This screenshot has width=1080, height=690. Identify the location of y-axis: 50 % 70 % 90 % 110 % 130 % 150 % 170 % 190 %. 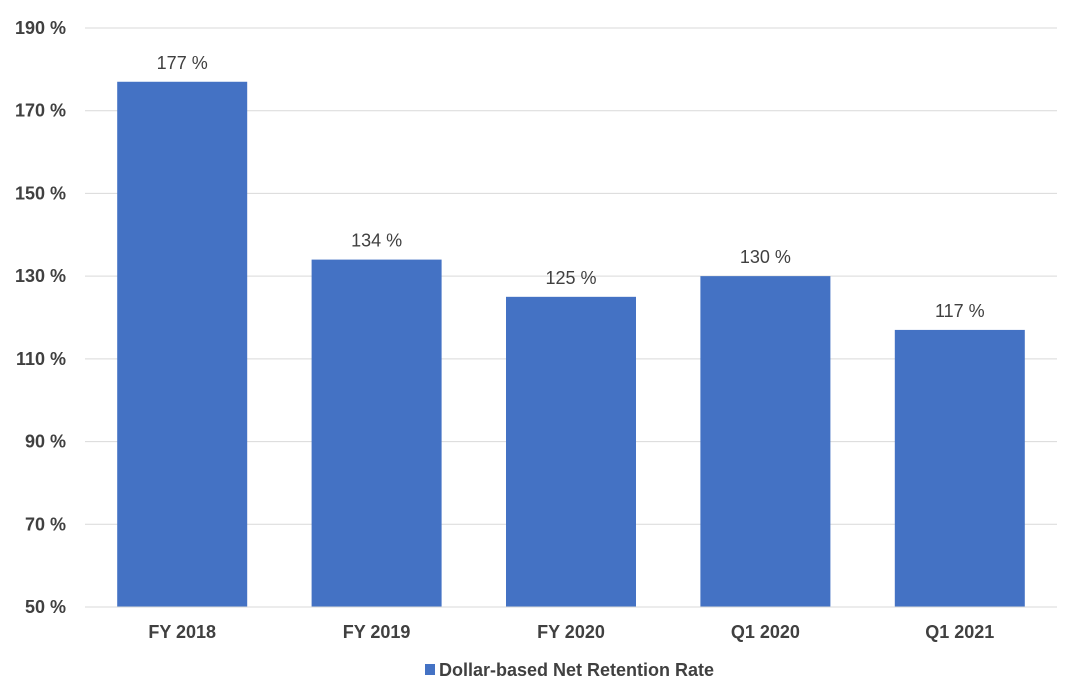
(40, 317).